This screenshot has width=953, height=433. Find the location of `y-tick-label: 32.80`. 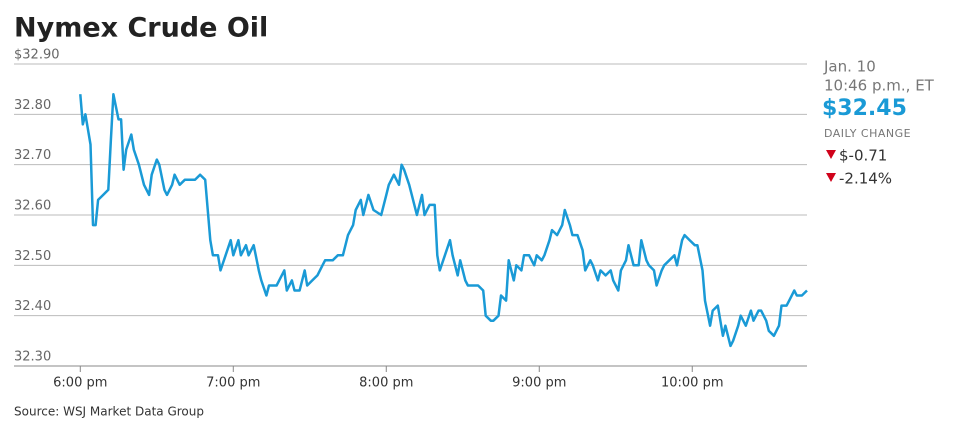

y-tick-label: 32.80 is located at coordinates (32, 105).